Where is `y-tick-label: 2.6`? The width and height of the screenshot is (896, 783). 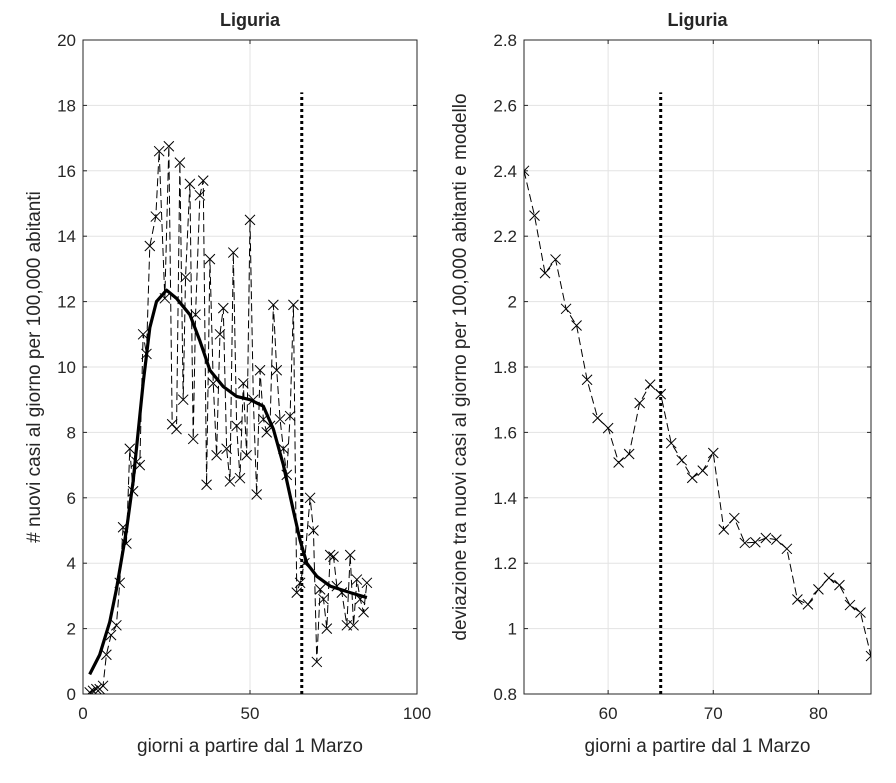 y-tick-label: 2.6 is located at coordinates (505, 105).